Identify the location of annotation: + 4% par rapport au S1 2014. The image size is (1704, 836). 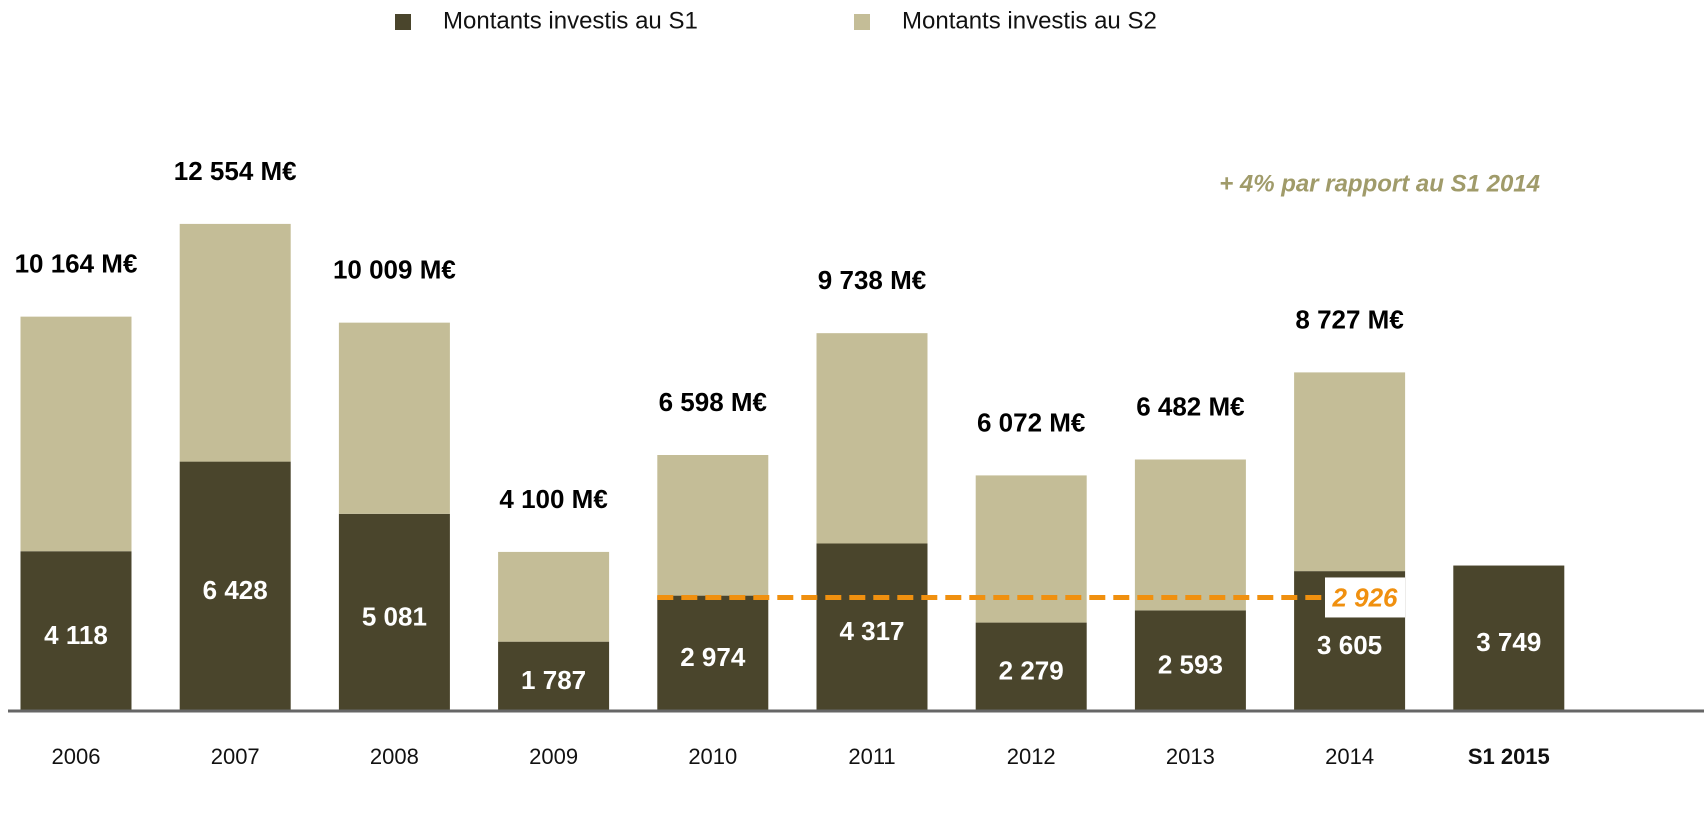
(1379, 183).